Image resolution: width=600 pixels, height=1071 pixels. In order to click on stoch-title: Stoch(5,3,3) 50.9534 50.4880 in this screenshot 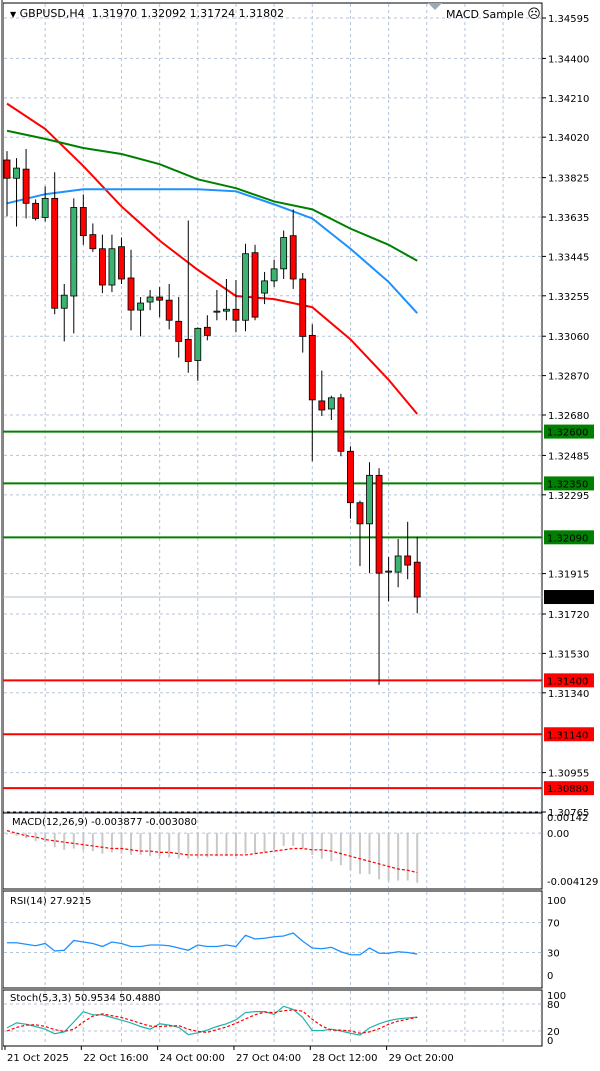, I will do `click(85, 998)`.